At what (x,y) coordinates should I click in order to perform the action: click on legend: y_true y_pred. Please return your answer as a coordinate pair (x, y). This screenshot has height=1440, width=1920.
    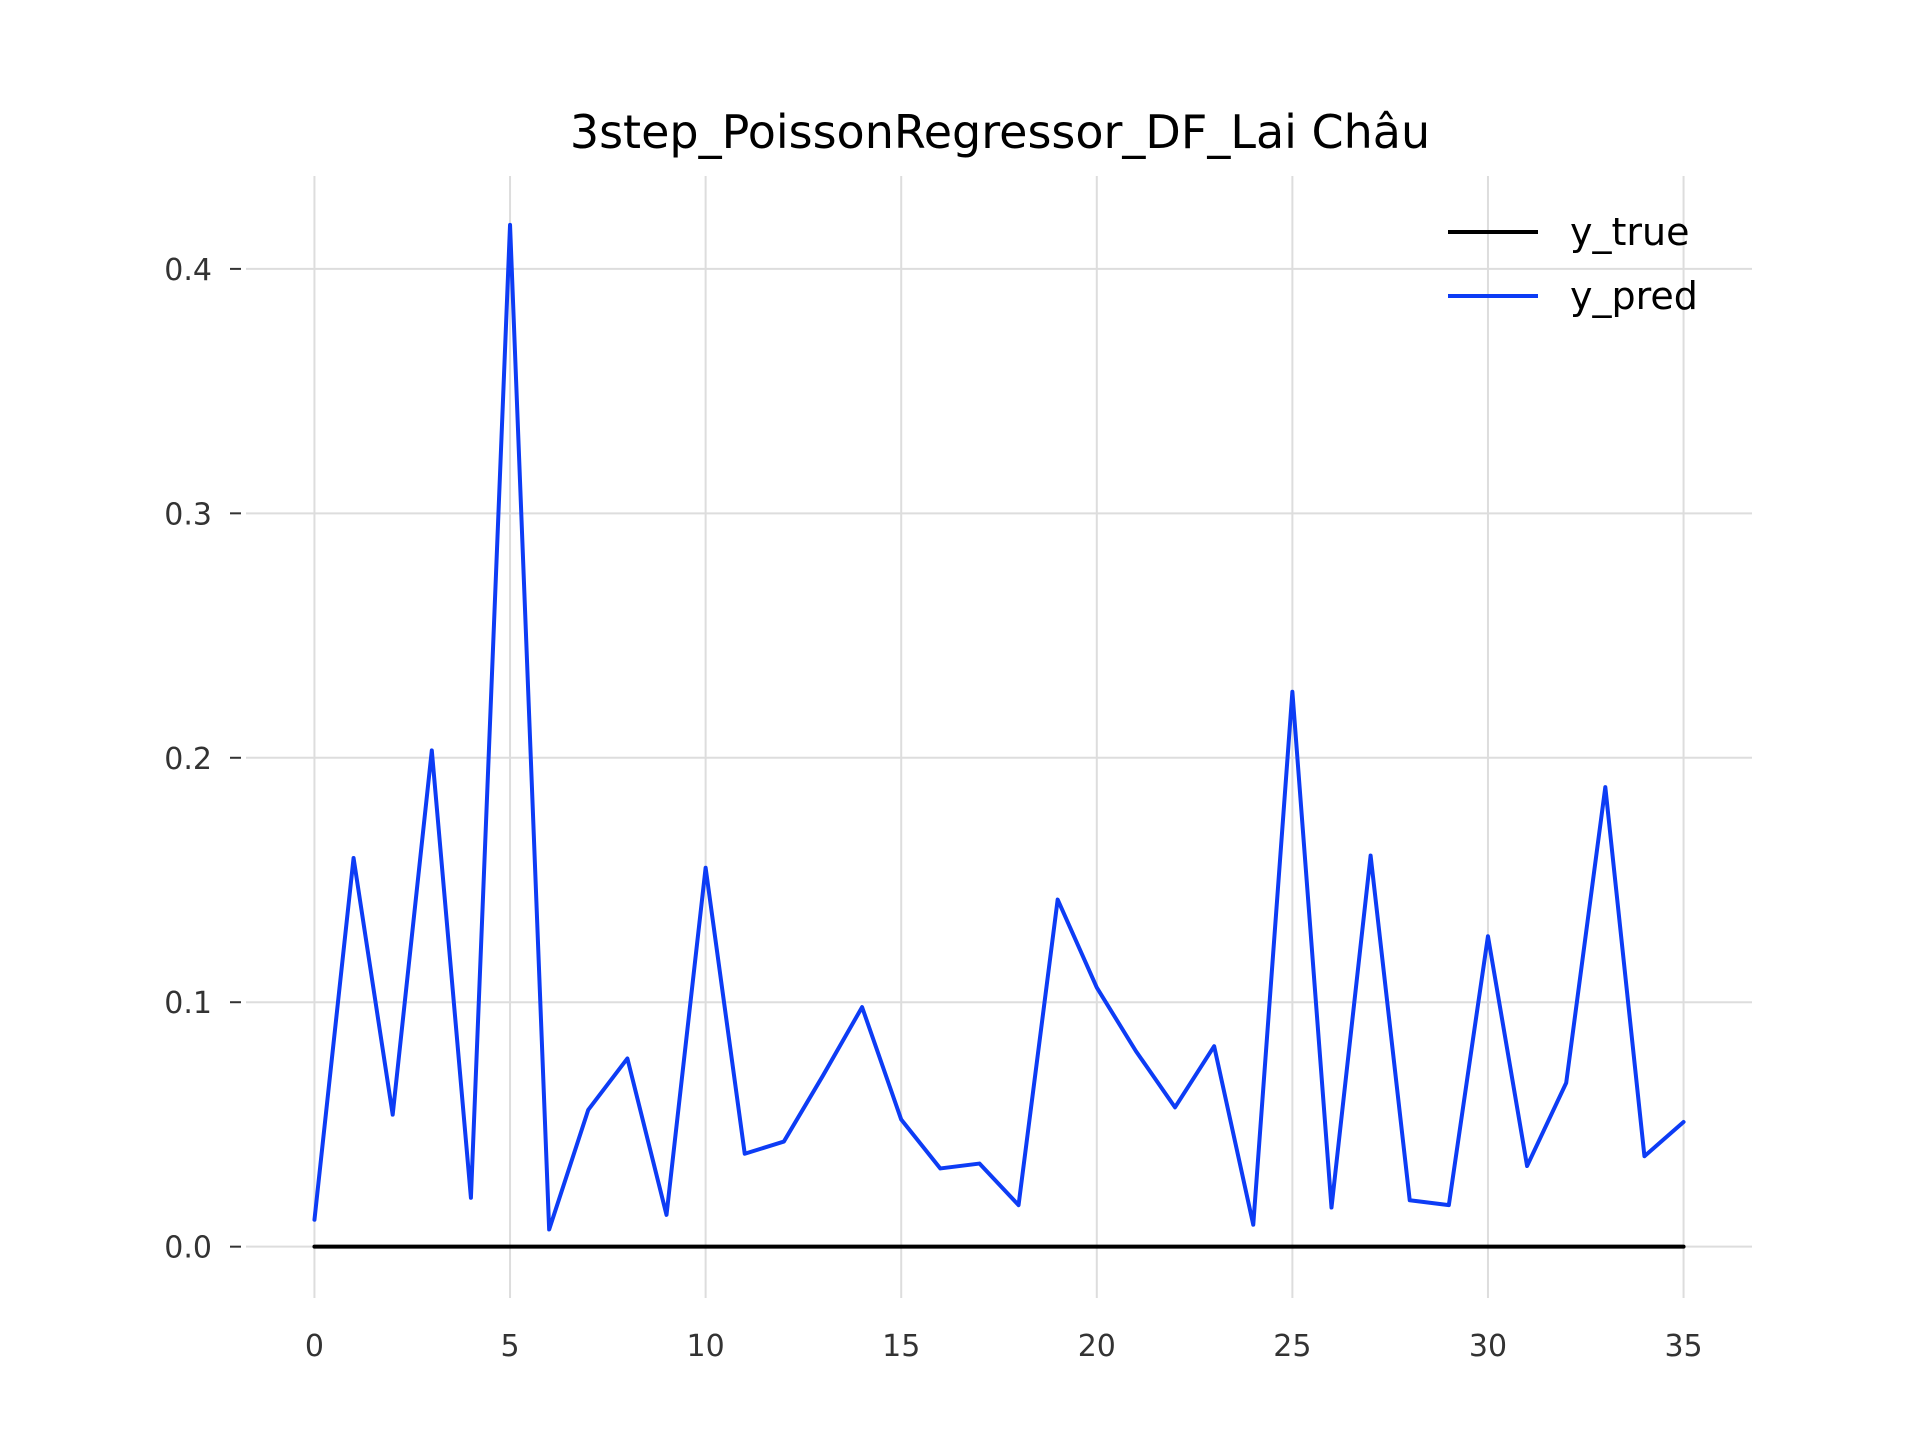
    Looking at the image, I should click on (1573, 264).